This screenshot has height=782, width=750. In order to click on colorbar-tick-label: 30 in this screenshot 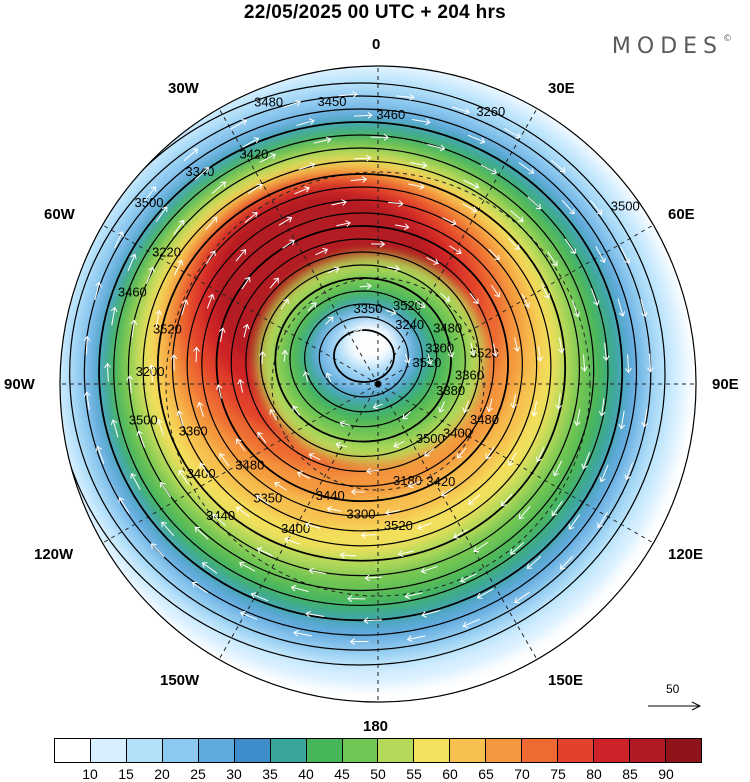, I will do `click(234, 774)`.